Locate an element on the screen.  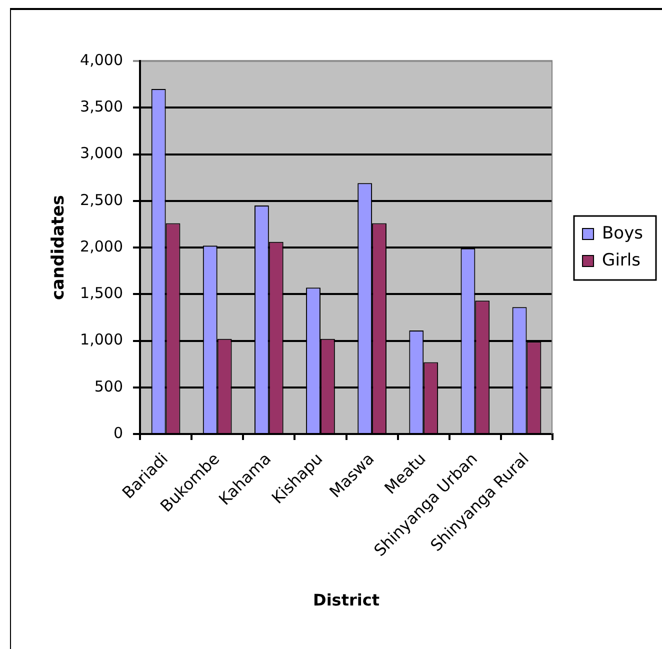
y-tick-label: 1,000 is located at coordinates (101, 339).